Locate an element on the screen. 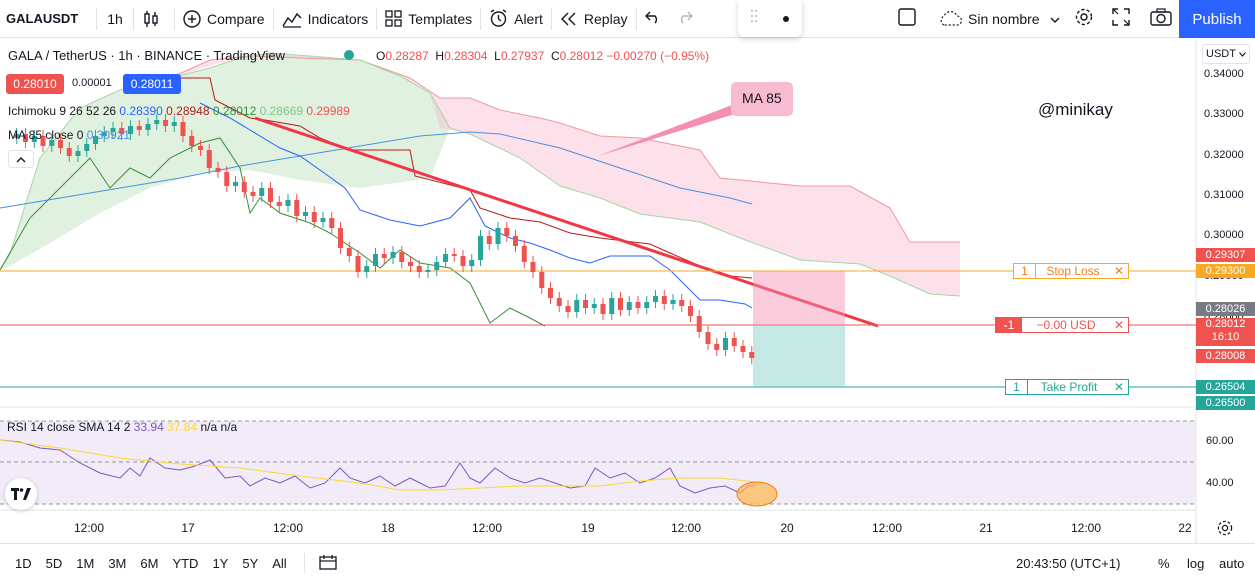 The image size is (1255, 582). range-button-all: All is located at coordinates (279, 563).